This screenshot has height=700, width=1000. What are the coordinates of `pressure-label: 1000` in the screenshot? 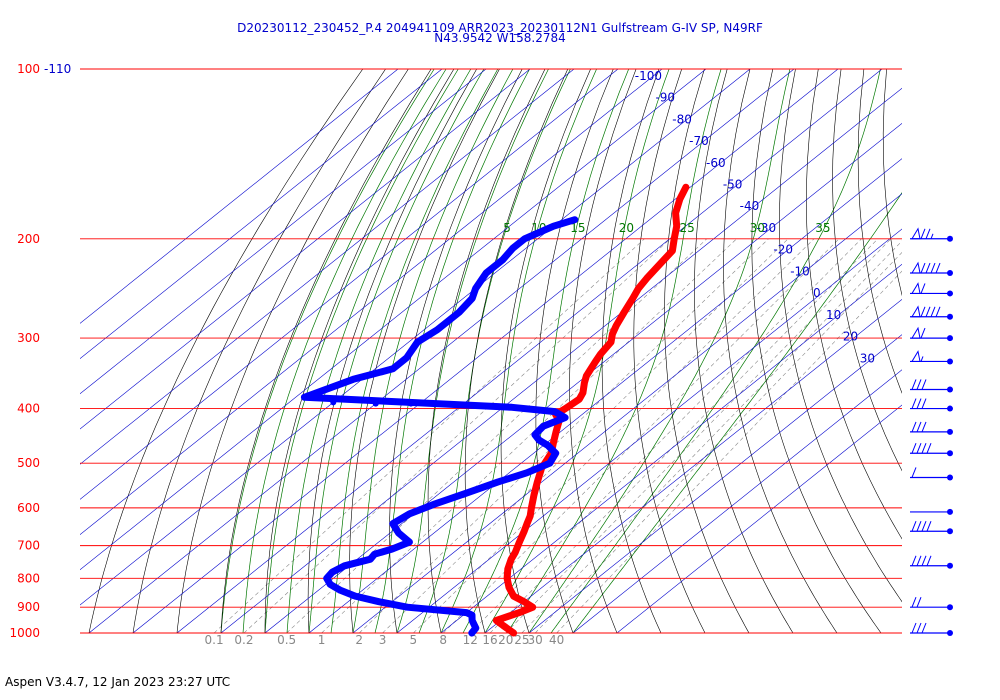 It's located at (24, 633).